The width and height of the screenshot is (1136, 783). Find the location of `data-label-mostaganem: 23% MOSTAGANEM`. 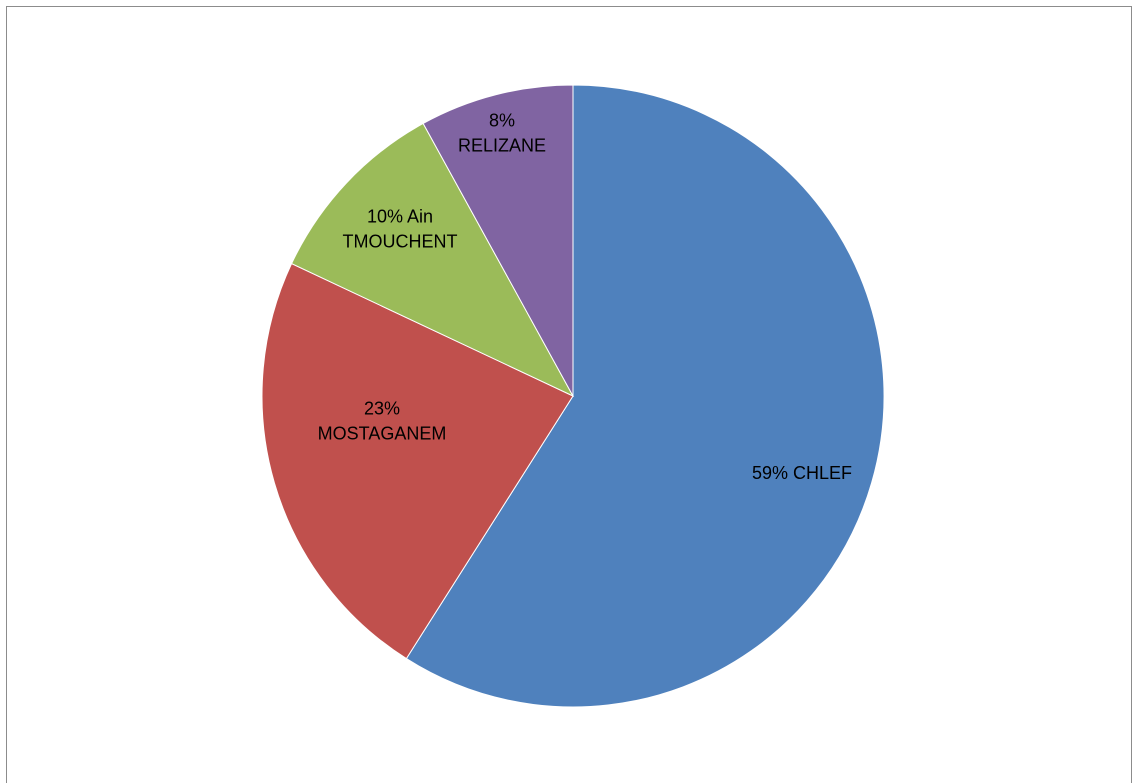

data-label-mostaganem: 23% MOSTAGANEM is located at coordinates (382, 420).